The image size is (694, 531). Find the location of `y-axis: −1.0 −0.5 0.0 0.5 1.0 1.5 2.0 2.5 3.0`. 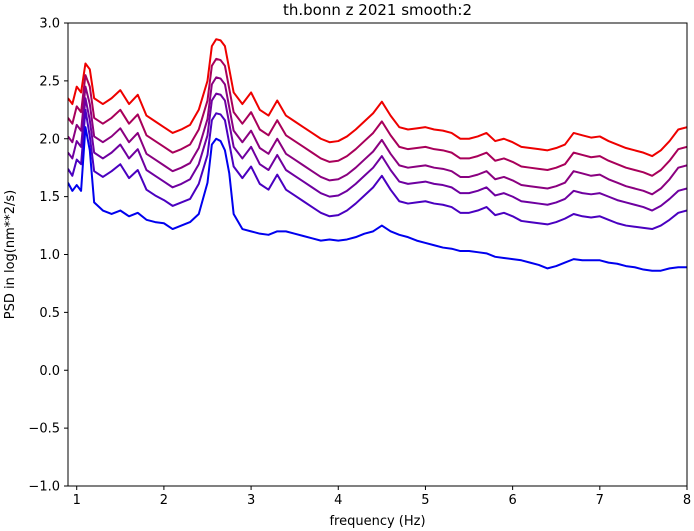

y-axis: −1.0 −0.5 0.0 0.5 1.0 1.5 2.0 2.5 3.0 is located at coordinates (48, 256).